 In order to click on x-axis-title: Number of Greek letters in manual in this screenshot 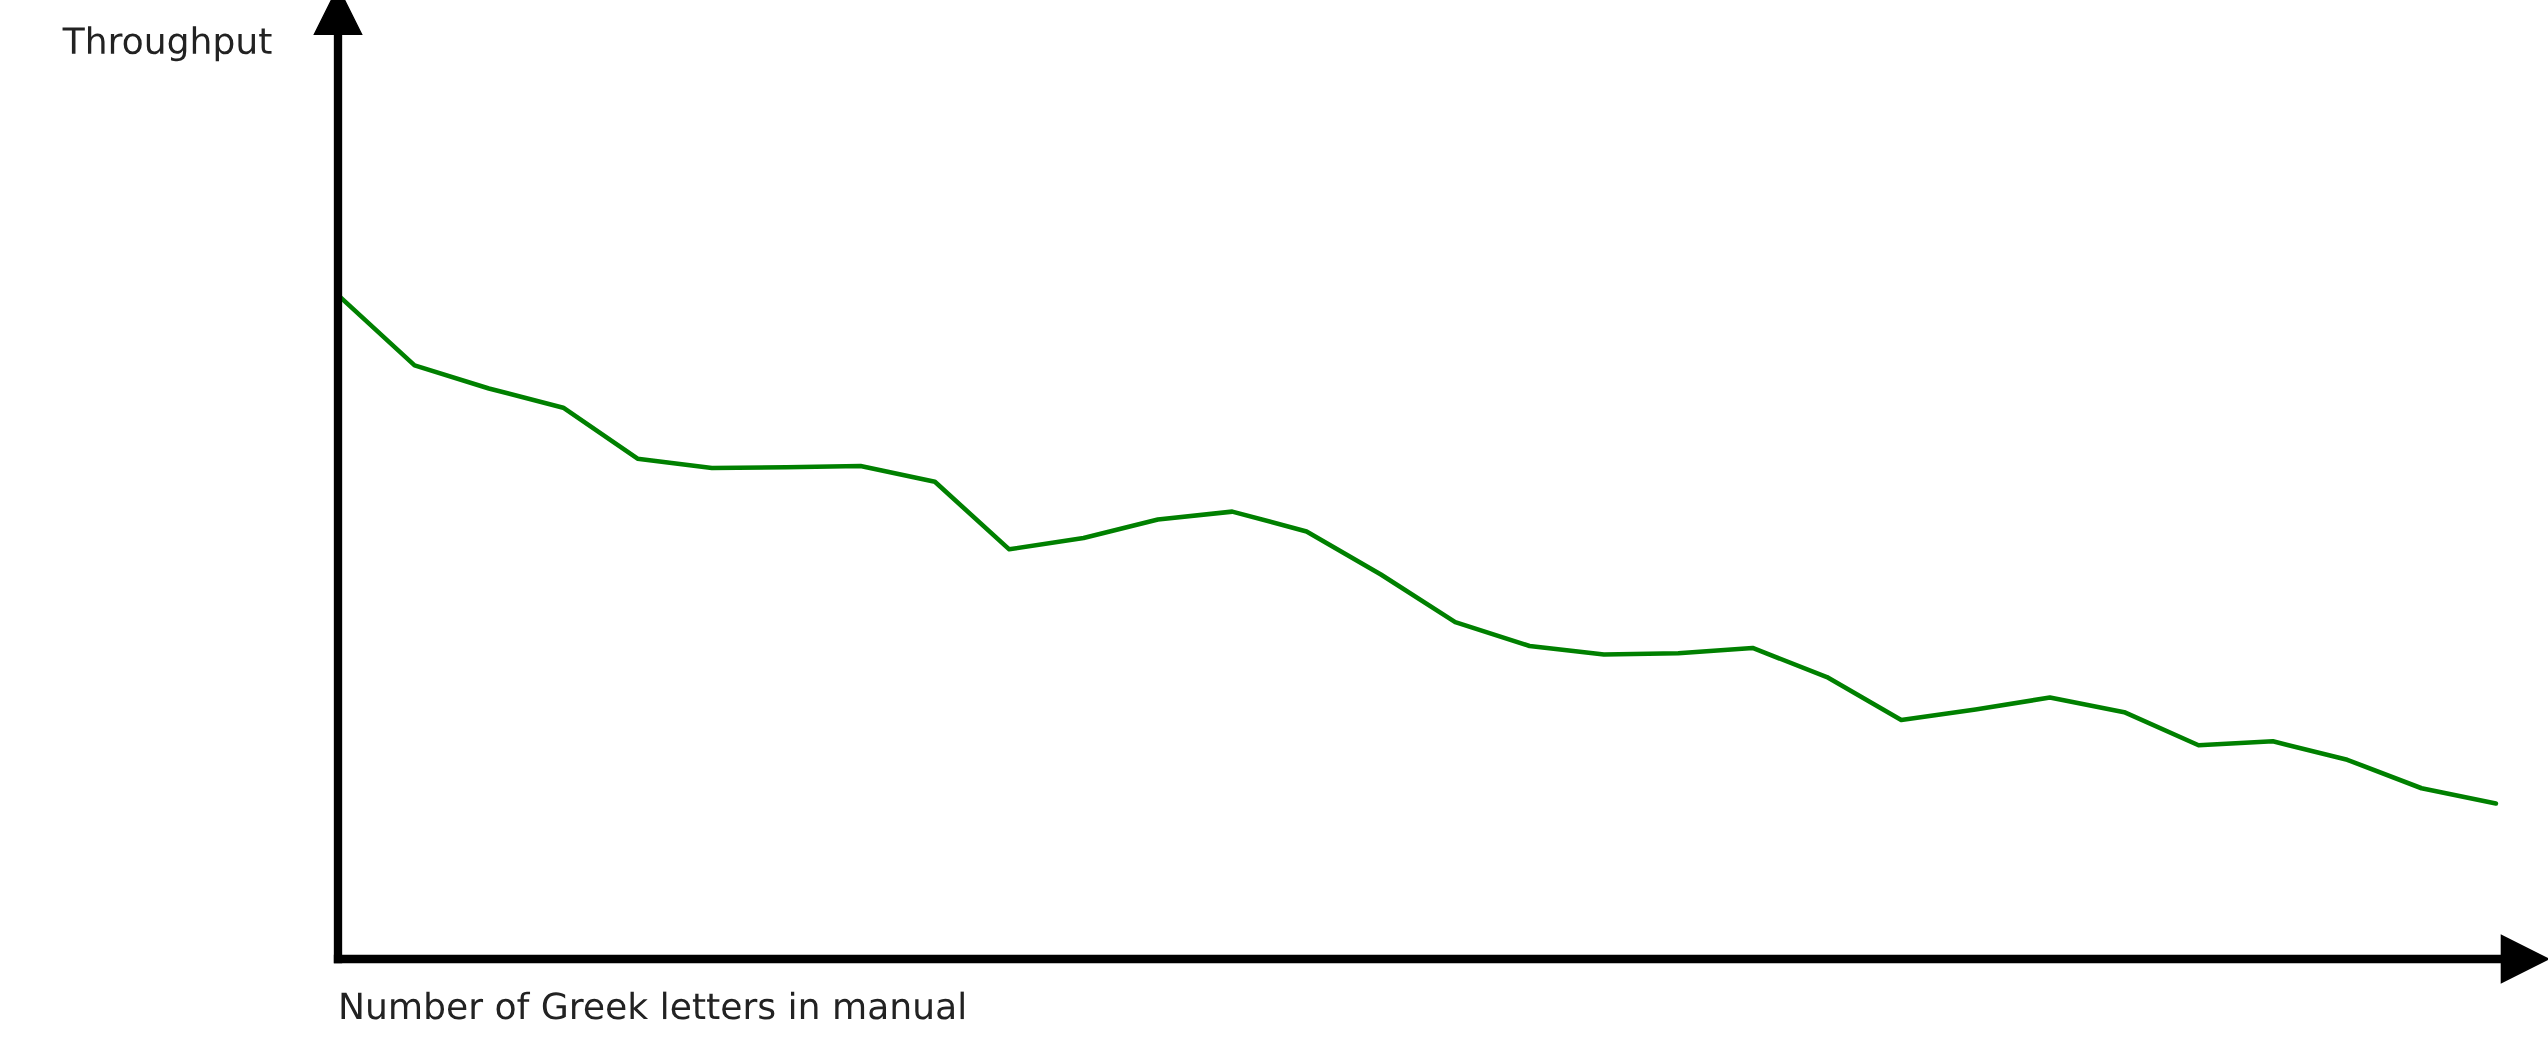, I will do `click(652, 1005)`.